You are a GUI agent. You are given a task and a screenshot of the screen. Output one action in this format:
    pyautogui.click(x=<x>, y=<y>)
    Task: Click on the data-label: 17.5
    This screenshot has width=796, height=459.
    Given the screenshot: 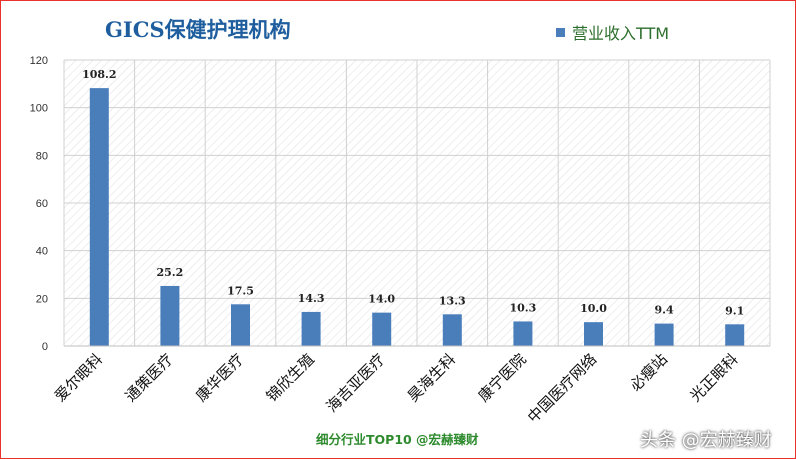 What is the action you would take?
    pyautogui.click(x=240, y=290)
    